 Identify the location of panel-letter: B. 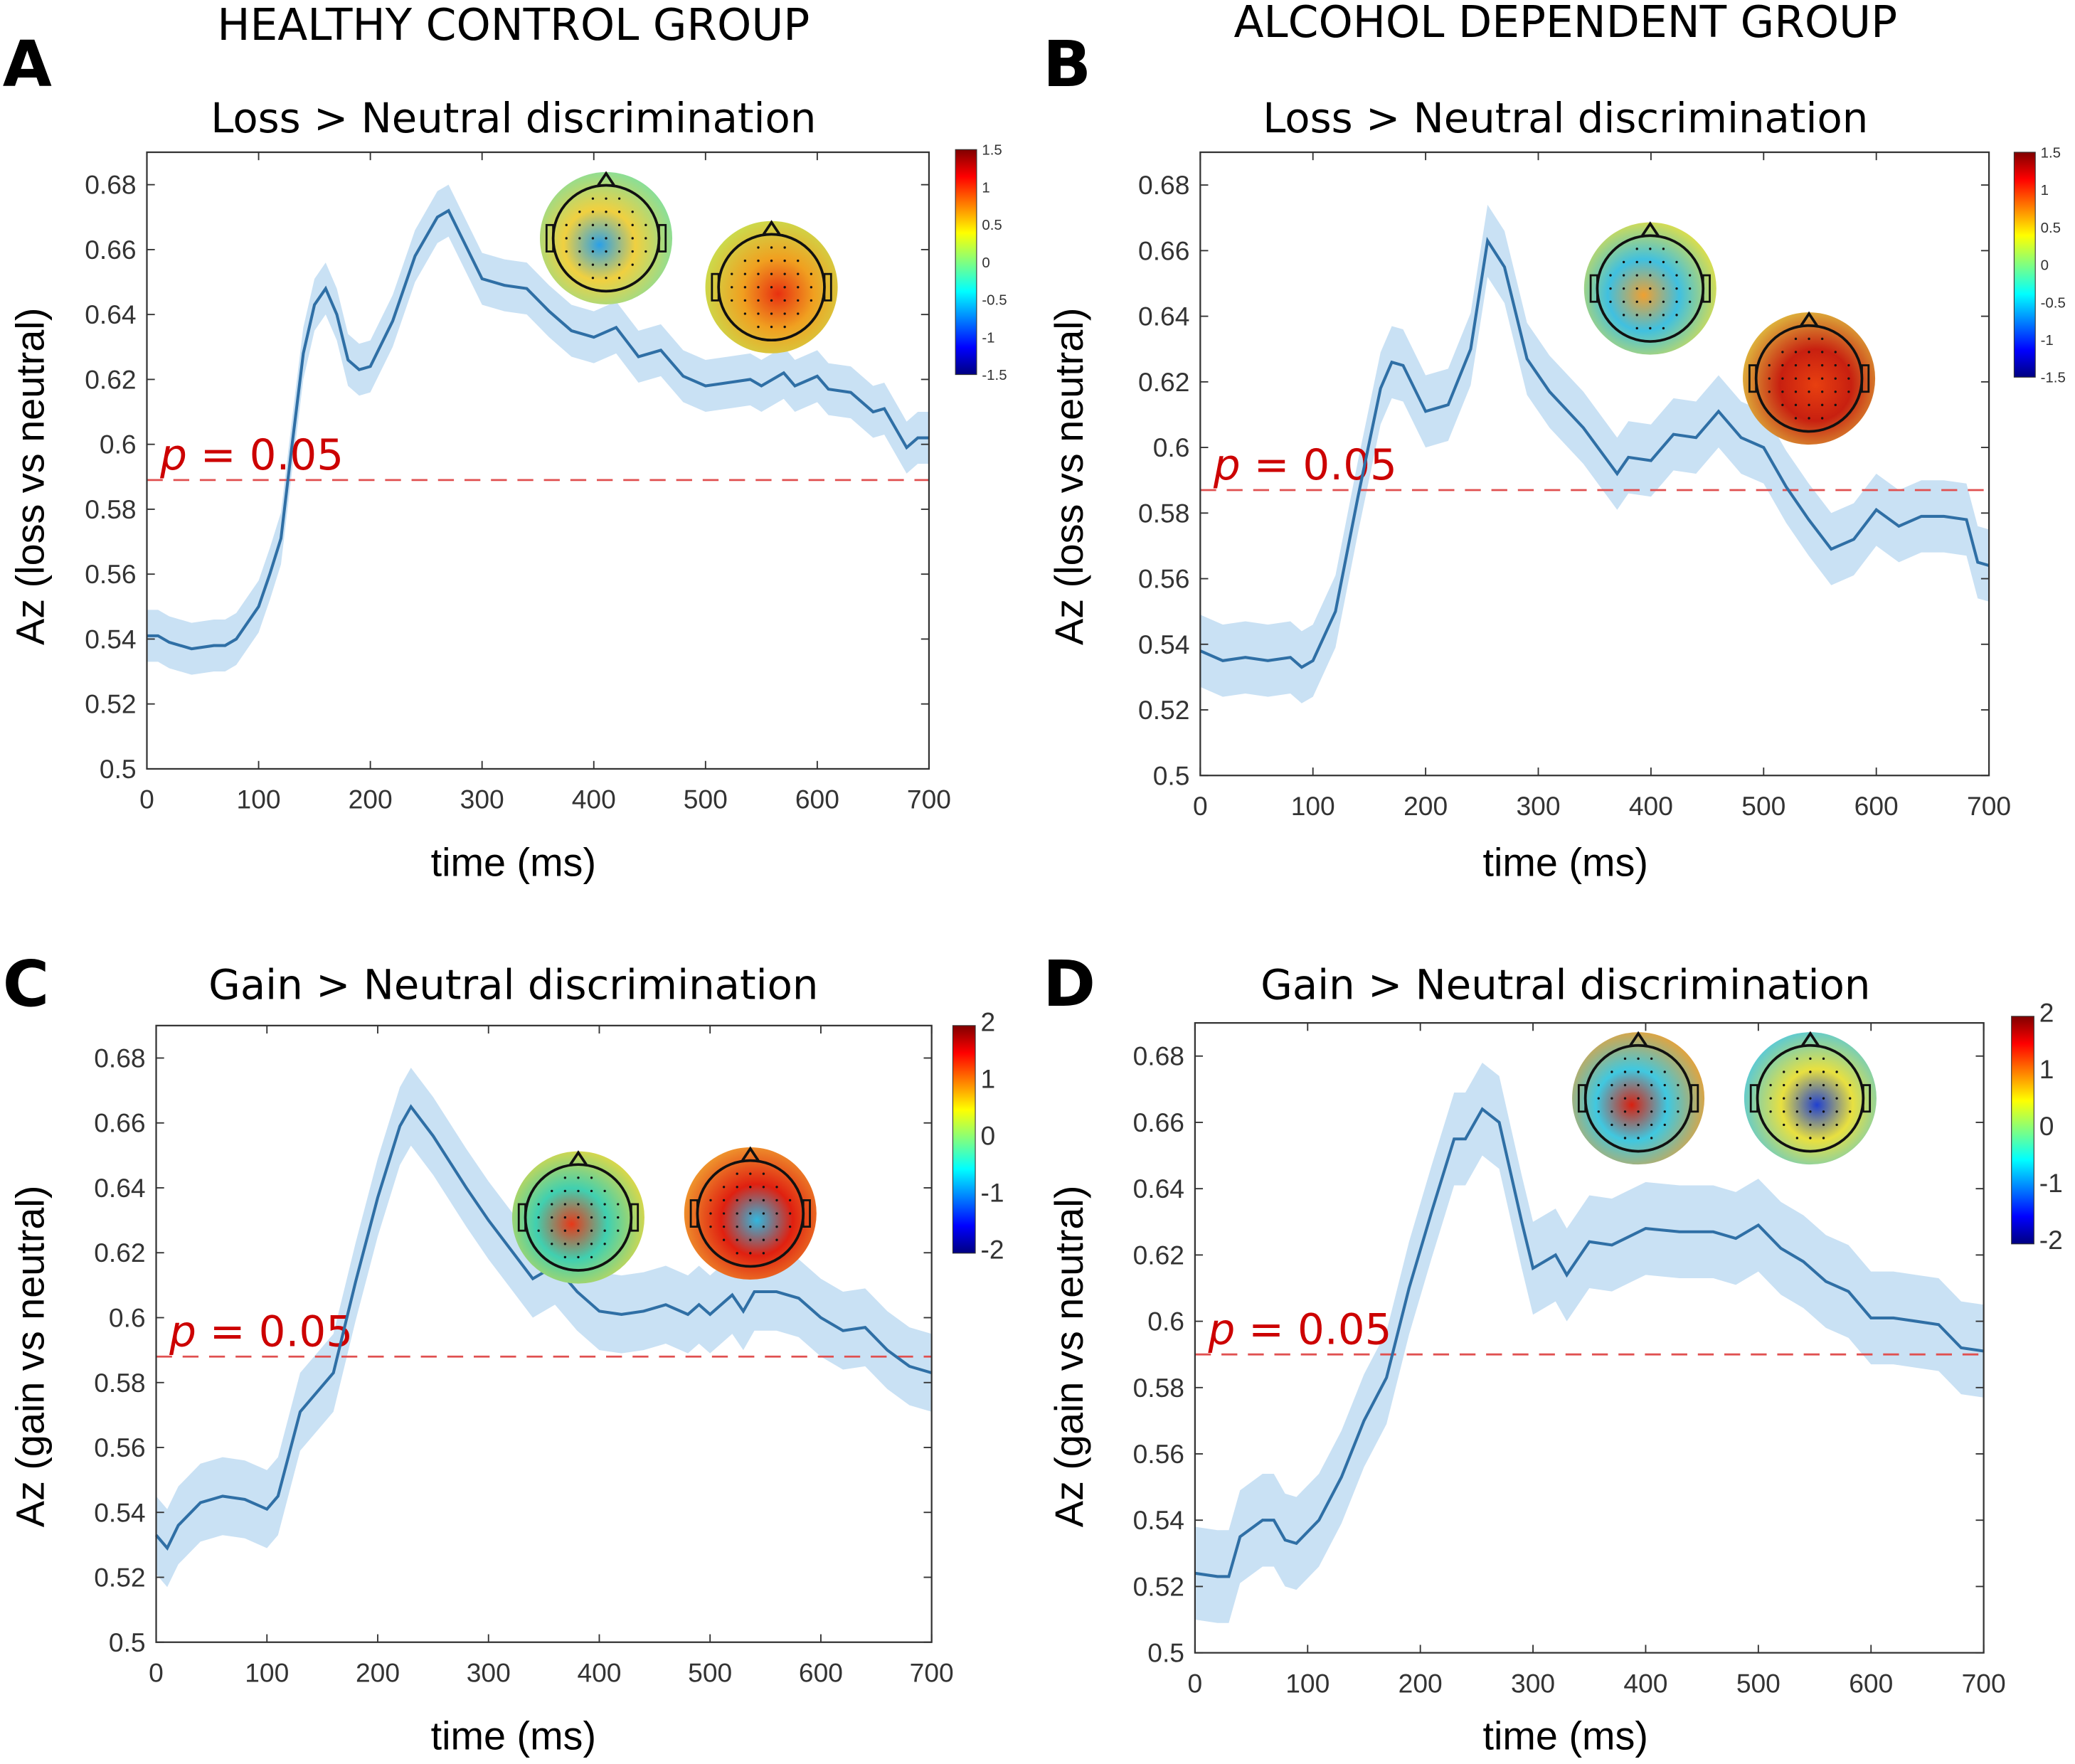
(1067, 65).